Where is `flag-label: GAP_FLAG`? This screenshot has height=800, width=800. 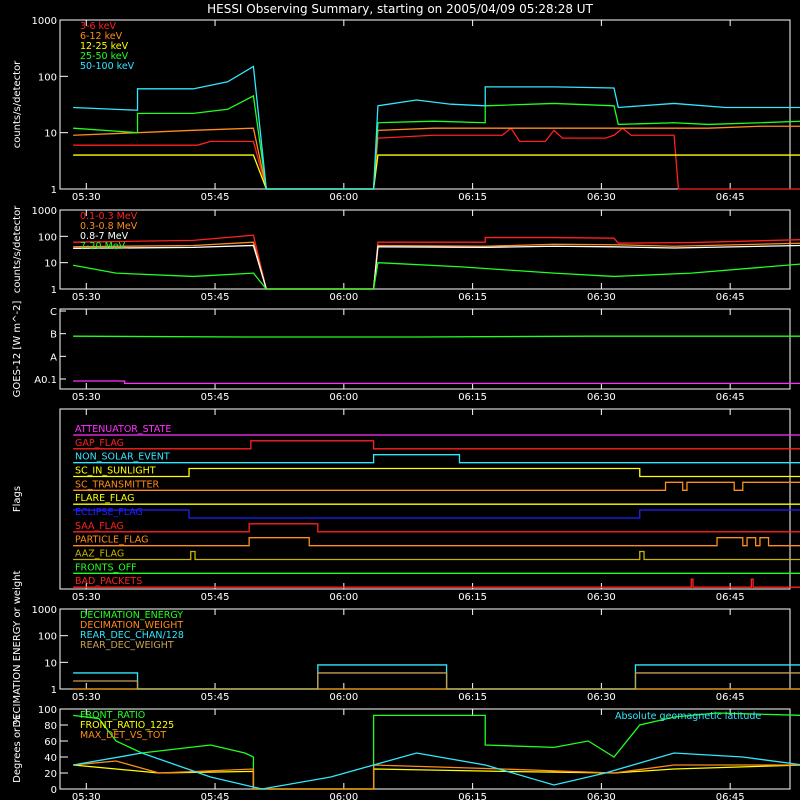
flag-label: GAP_FLAG is located at coordinates (99, 443).